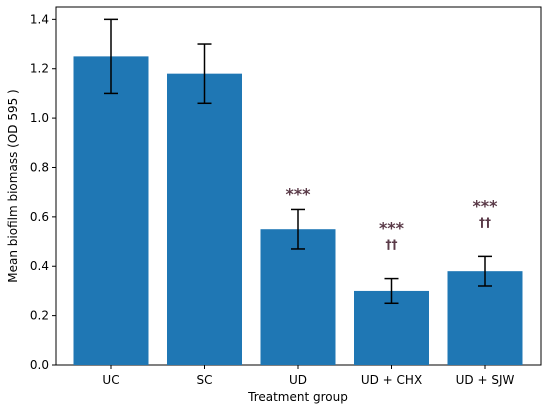 The height and width of the screenshot is (407, 550). What do you see at coordinates (13, 185) in the screenshot?
I see `y-axis-label: Mean biofilm biomass (OD 595 )` at bounding box center [13, 185].